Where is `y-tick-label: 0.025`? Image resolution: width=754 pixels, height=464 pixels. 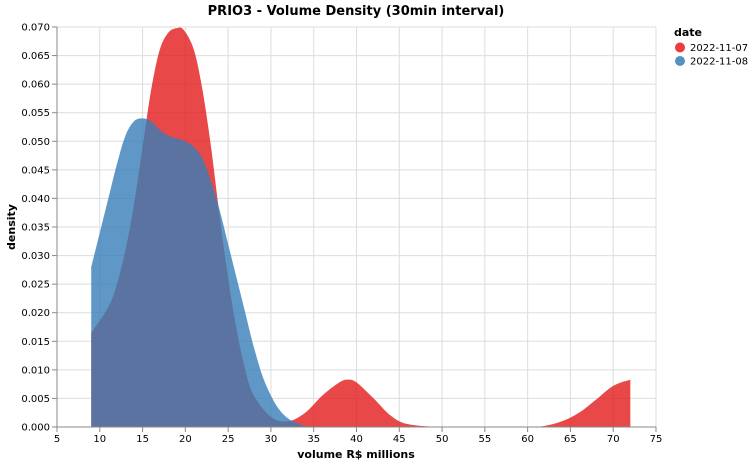
y-tick-label: 0.025 is located at coordinates (35, 285).